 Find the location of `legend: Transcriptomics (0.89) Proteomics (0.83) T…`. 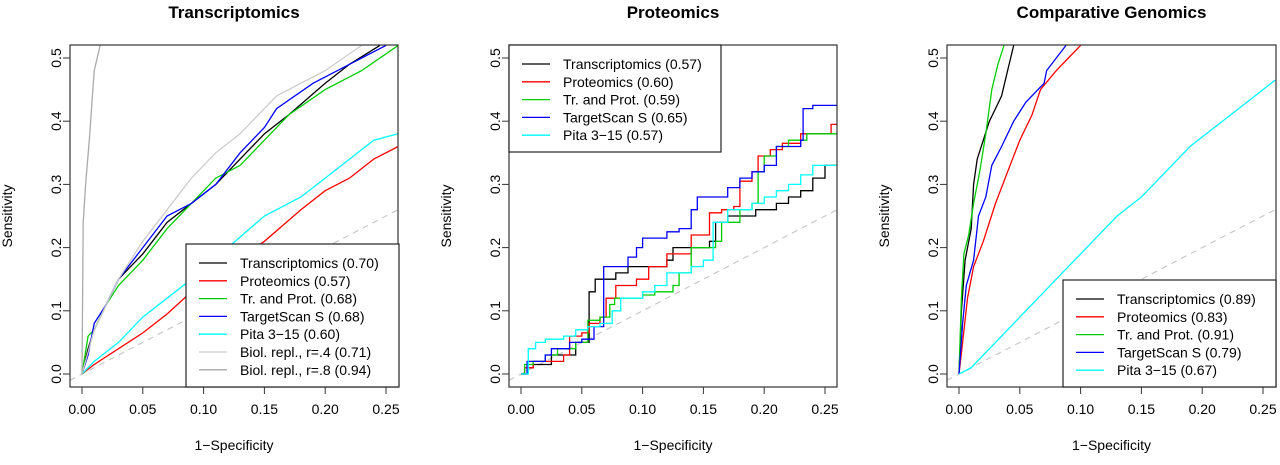

legend: Transcriptomics (0.89) Proteomics (0.83) T… is located at coordinates (1169, 333).